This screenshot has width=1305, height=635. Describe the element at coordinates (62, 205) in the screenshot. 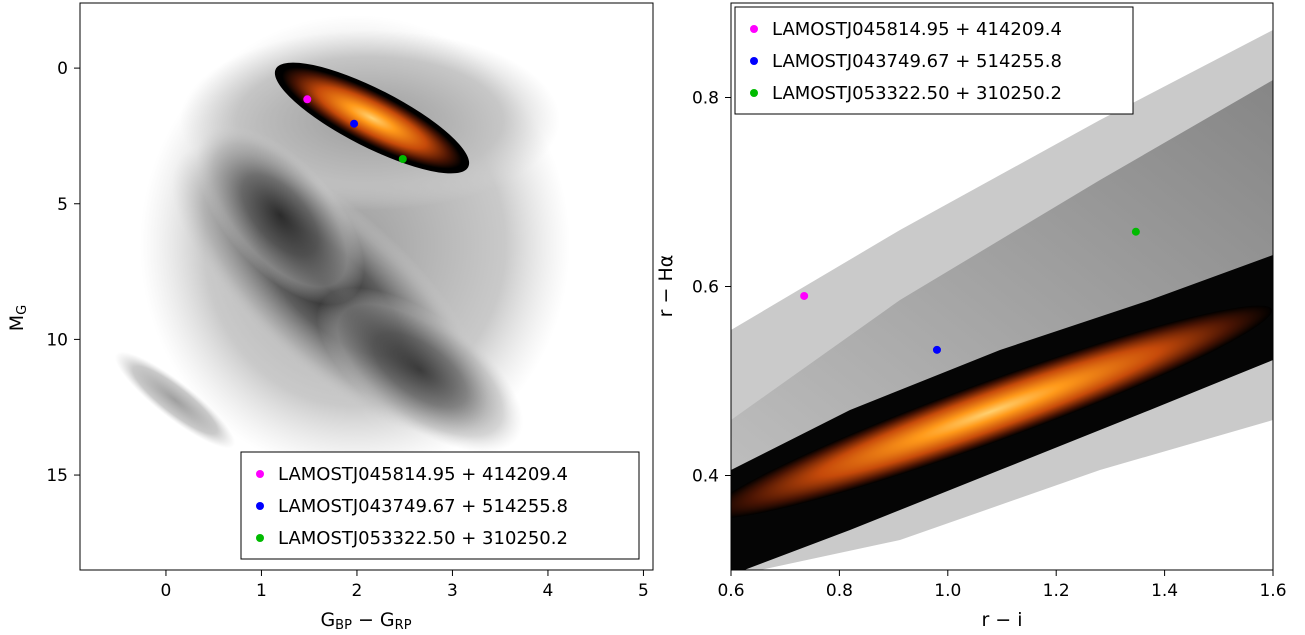

I see `cmd-y-tick-label: 5` at that location.